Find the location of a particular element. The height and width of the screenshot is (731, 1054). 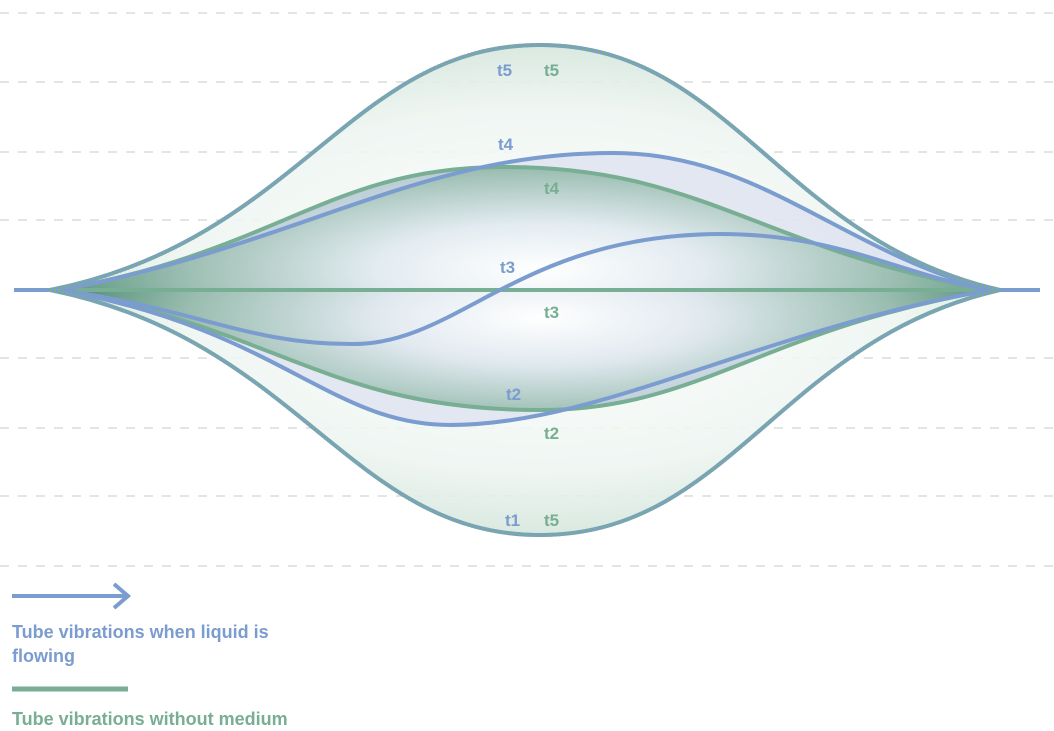

label-t2-flow: t2 is located at coordinates (513, 394).